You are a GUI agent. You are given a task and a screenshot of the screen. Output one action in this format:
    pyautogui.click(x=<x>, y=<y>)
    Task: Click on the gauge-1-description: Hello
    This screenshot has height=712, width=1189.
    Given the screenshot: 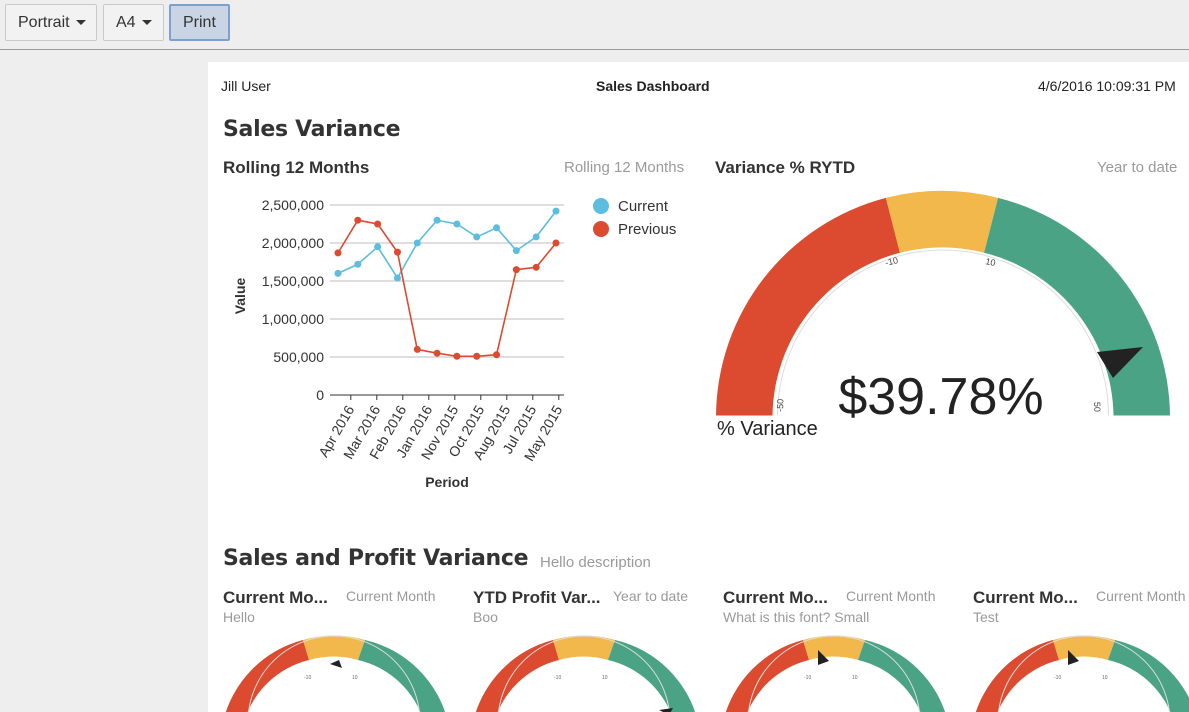 What is the action you would take?
    pyautogui.click(x=239, y=617)
    